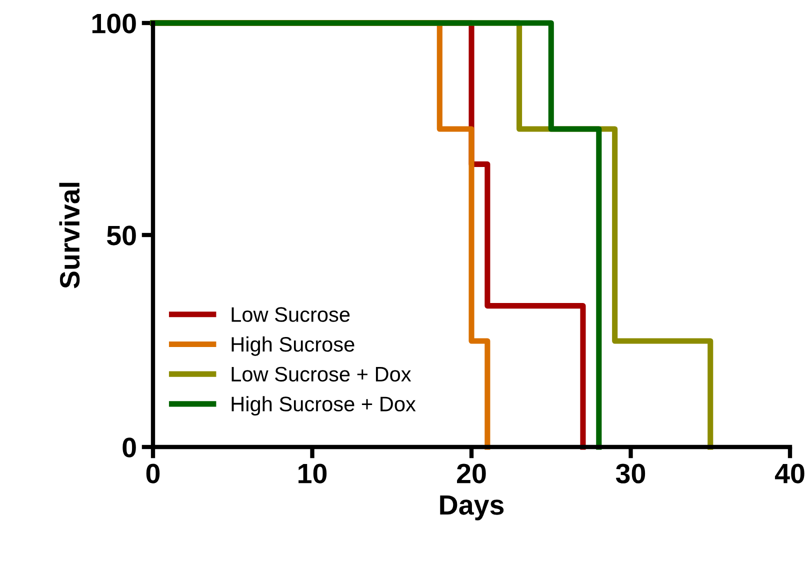  I want to click on y-tick-label: 0, so click(129, 448).